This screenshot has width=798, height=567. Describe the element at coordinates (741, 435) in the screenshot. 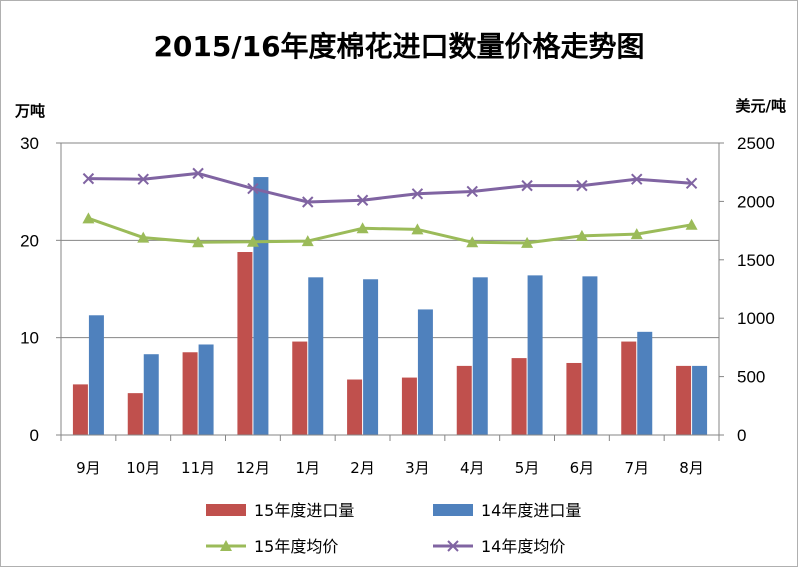

I see `right-tick-label: 0` at that location.